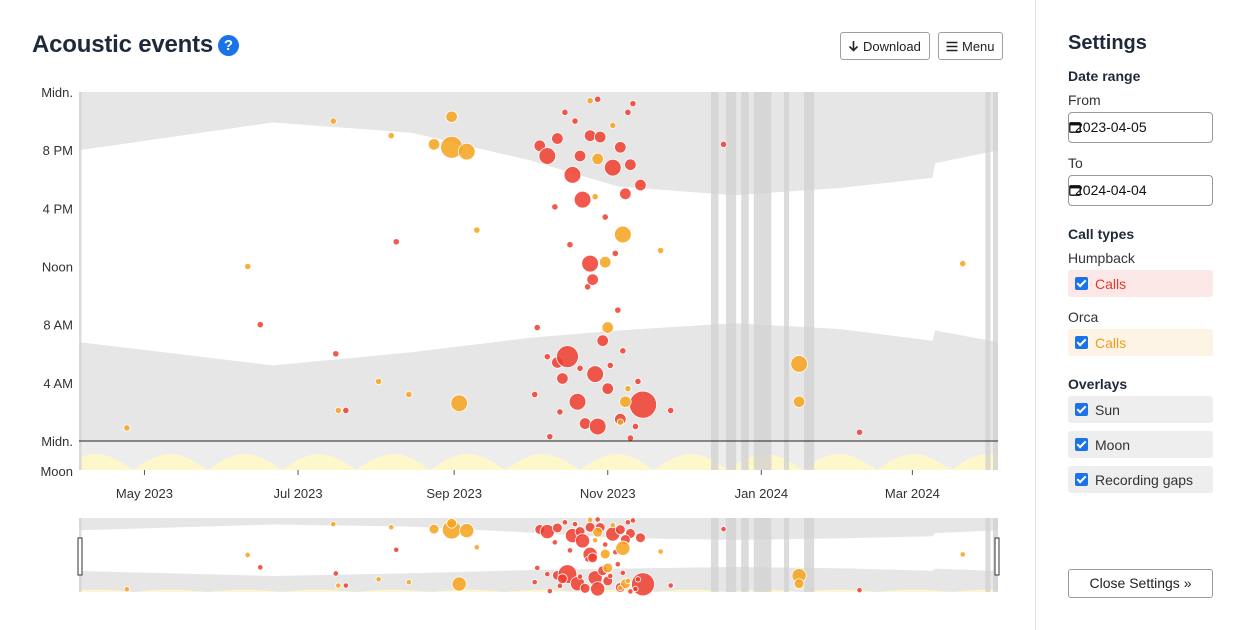  I want to click on to-date-input: 2024-04-04, so click(1140, 190).